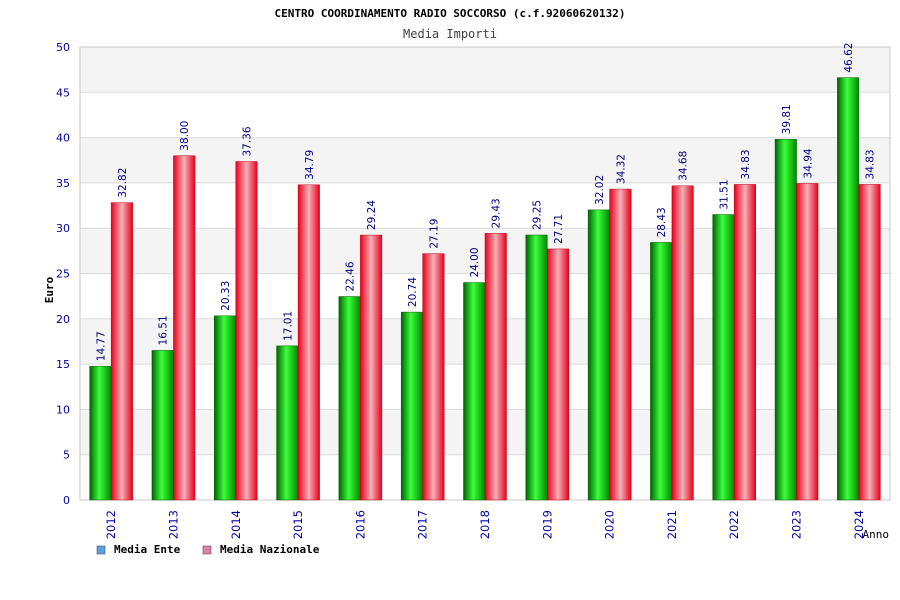 The height and width of the screenshot is (600, 900). I want to click on y-tick-label: 30, so click(63, 228).